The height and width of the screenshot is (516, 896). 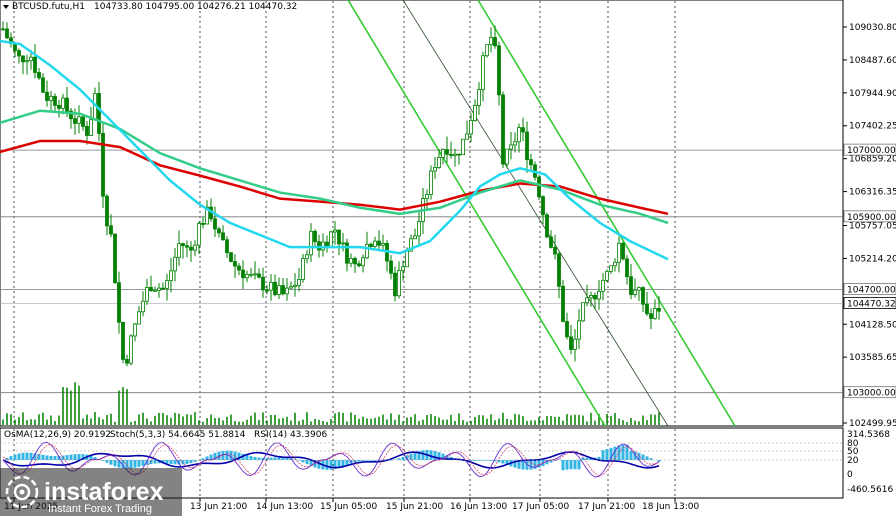 What do you see at coordinates (872, 61) in the screenshot?
I see `price-tick-label: 108487.60` at bounding box center [872, 61].